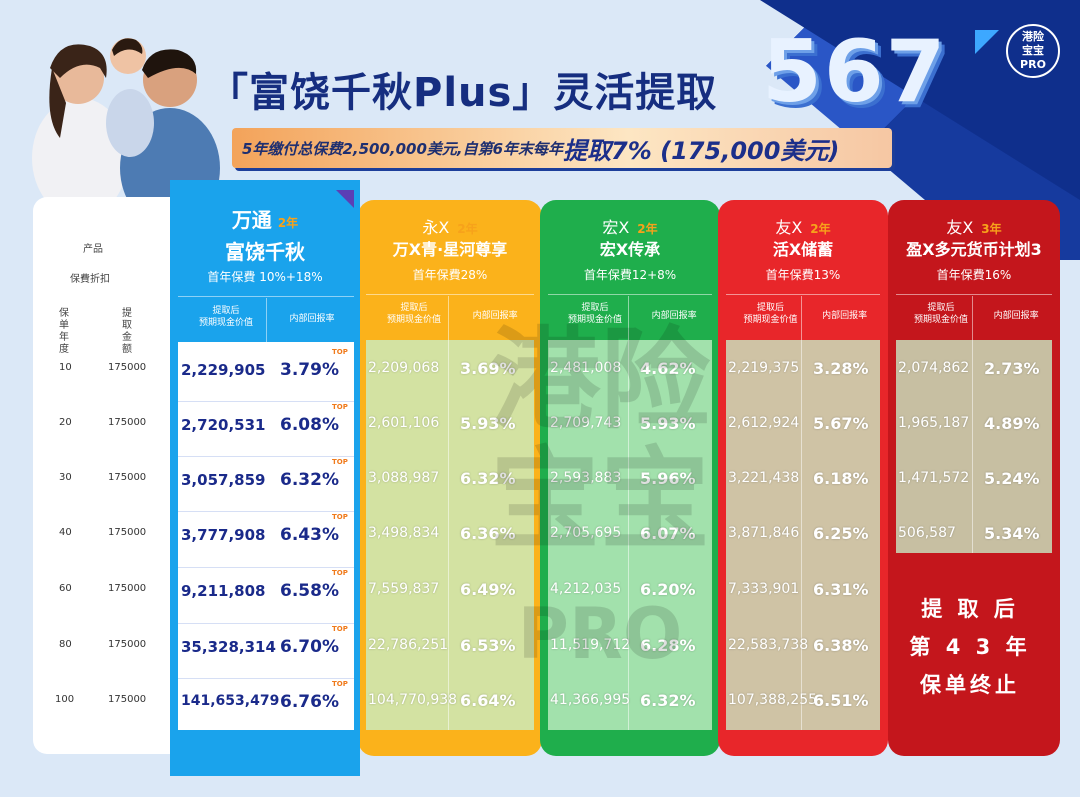  I want to click on featured-cash-value: 3,777,908, so click(223, 535).